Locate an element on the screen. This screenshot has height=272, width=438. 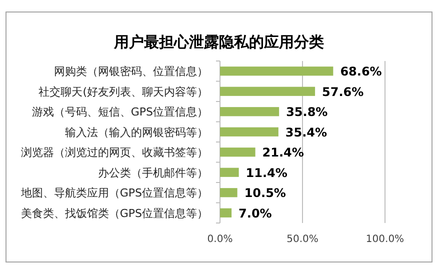
y-tick-label: 社交聊天(好友列表、聊天内容等） is located at coordinates (123, 91).